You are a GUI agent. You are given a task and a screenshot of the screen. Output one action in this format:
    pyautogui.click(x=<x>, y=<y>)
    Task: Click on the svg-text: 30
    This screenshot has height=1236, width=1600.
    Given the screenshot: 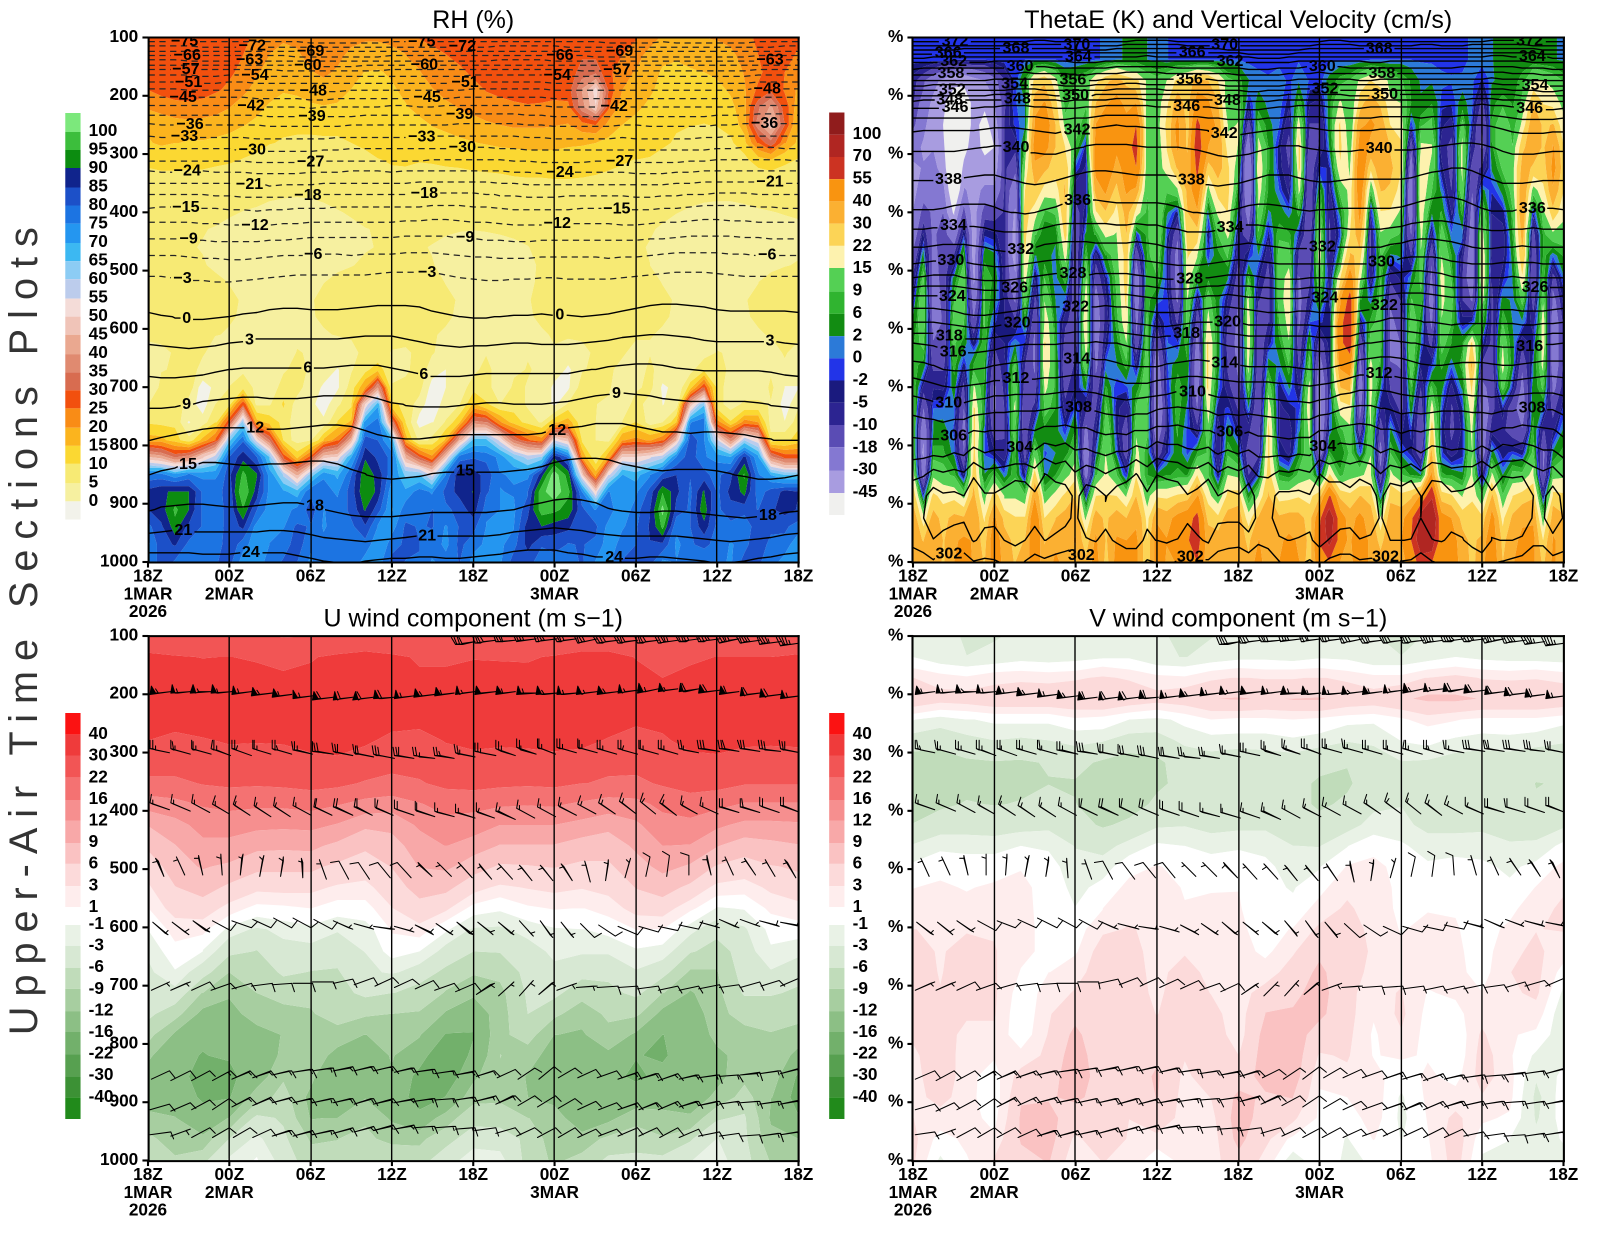 What is the action you would take?
    pyautogui.click(x=98, y=389)
    